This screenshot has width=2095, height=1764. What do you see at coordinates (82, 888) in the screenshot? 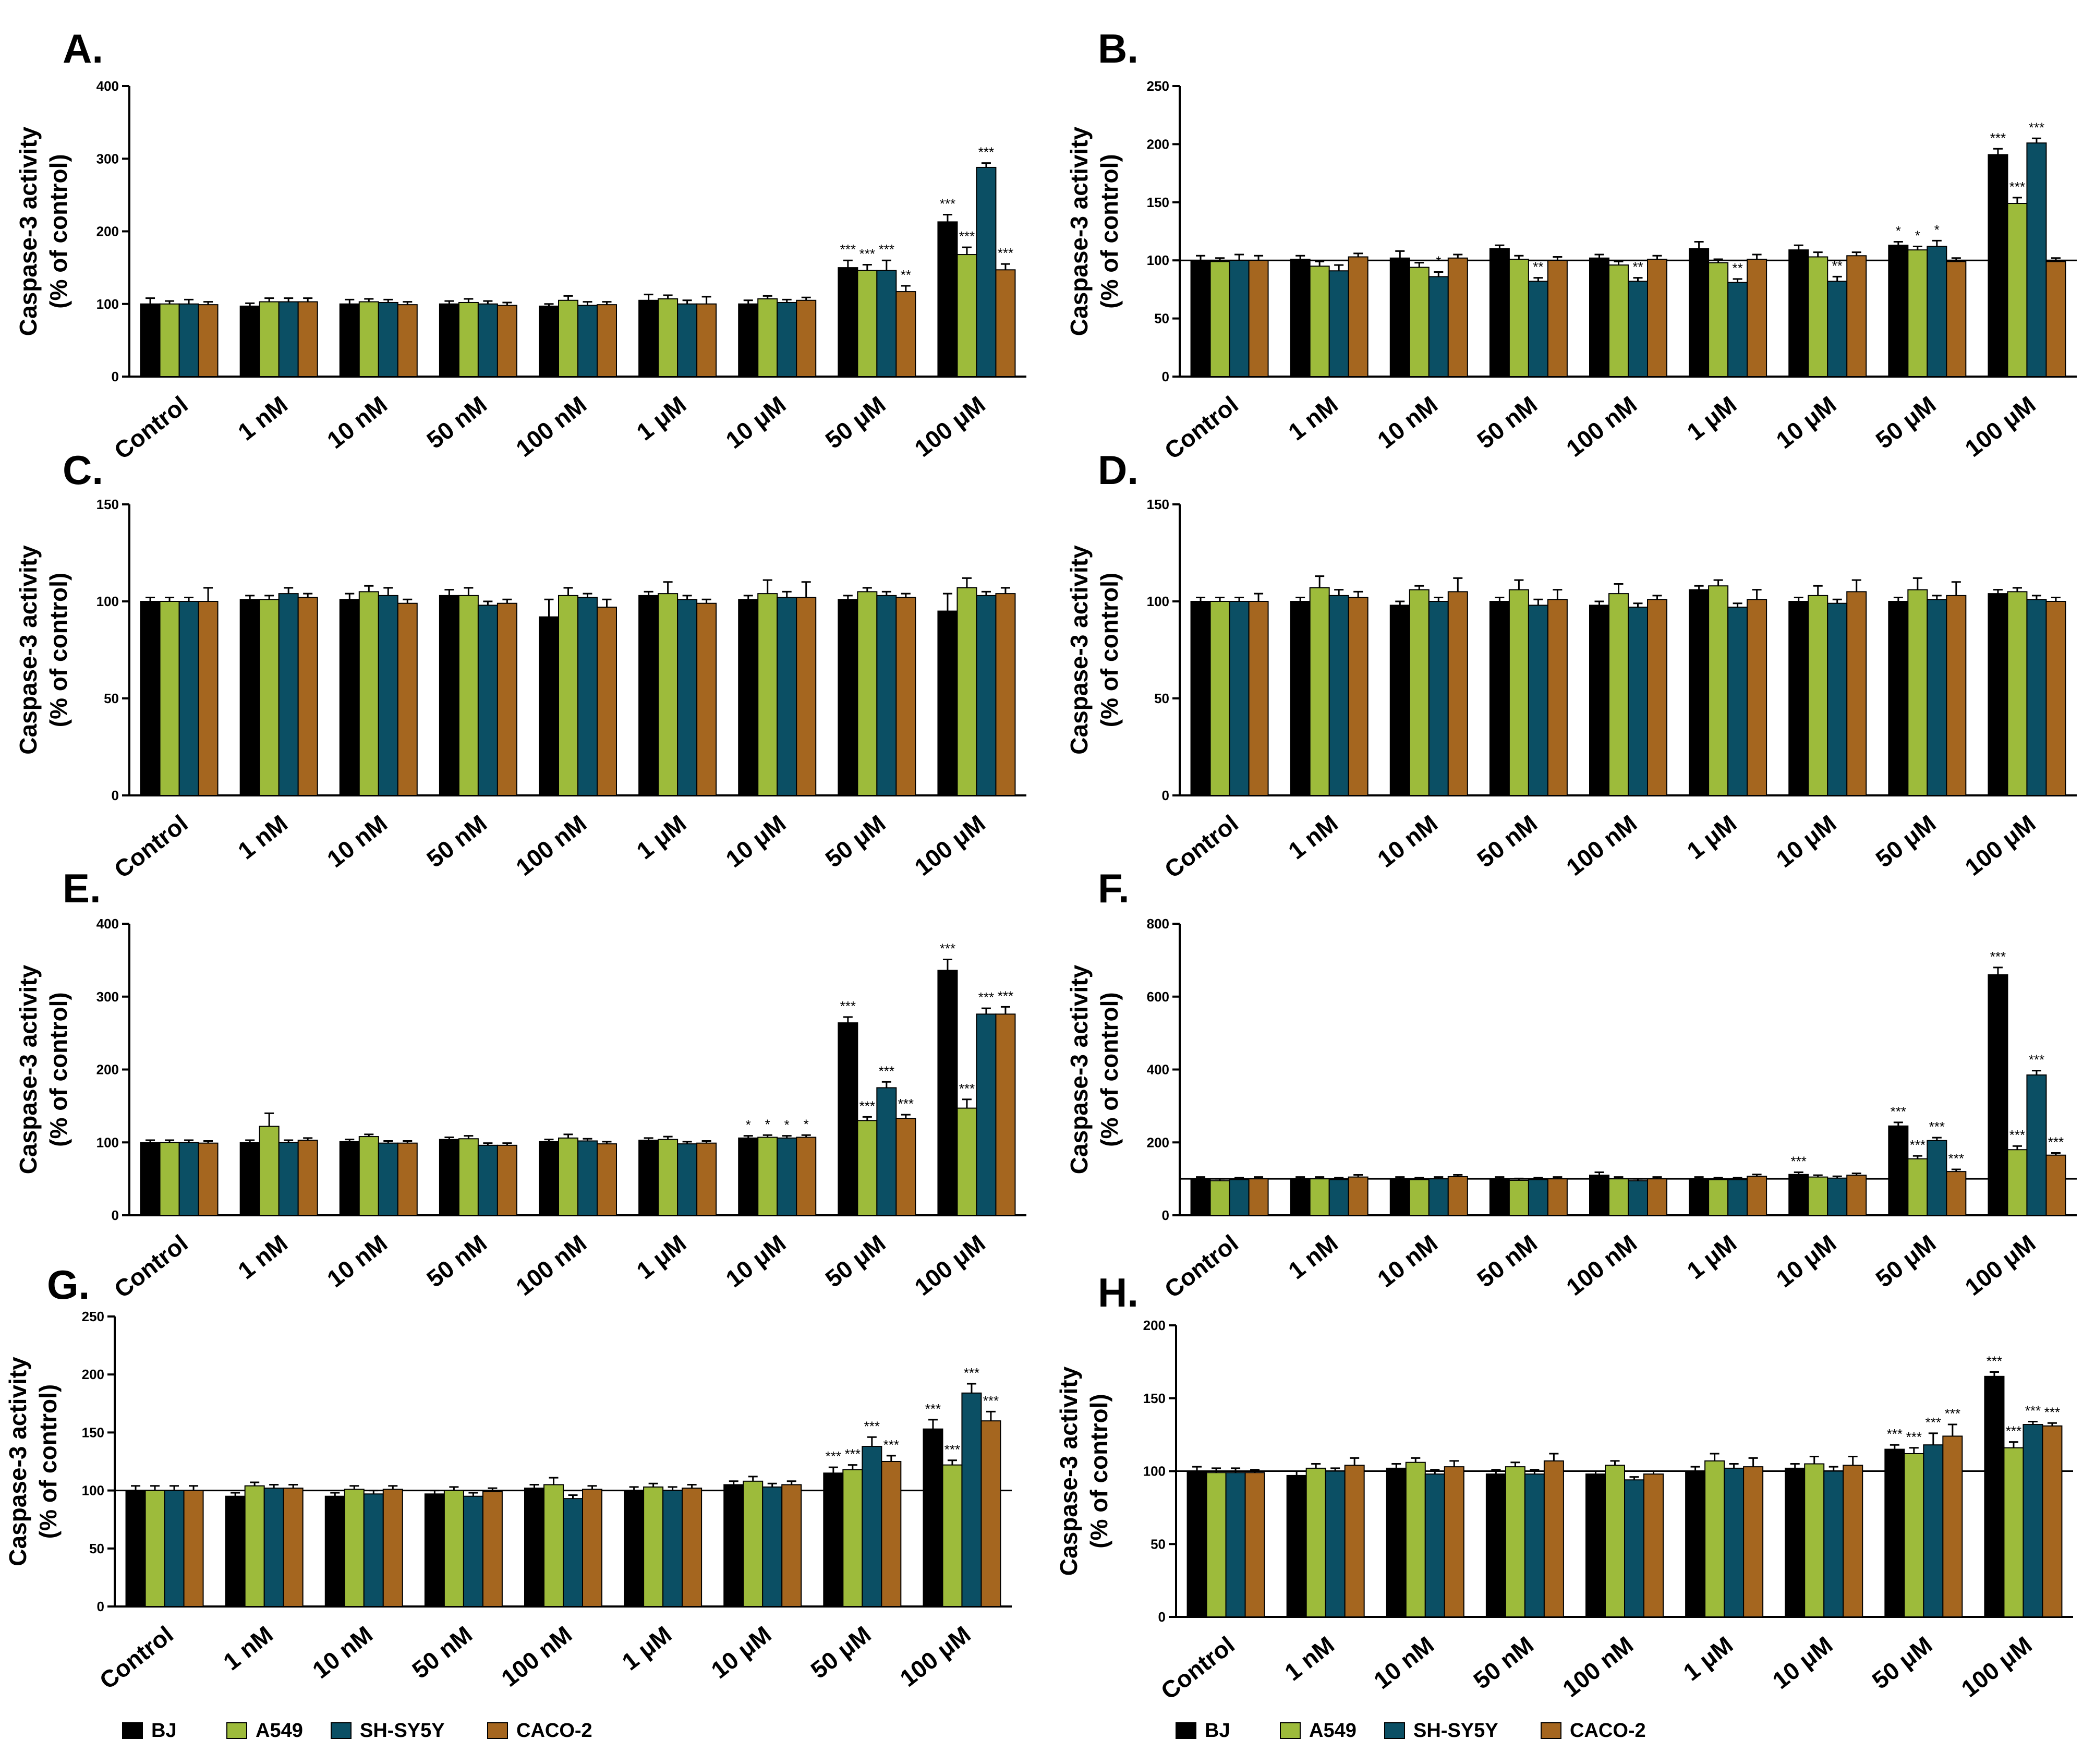
I see `panel-letter: E.` at bounding box center [82, 888].